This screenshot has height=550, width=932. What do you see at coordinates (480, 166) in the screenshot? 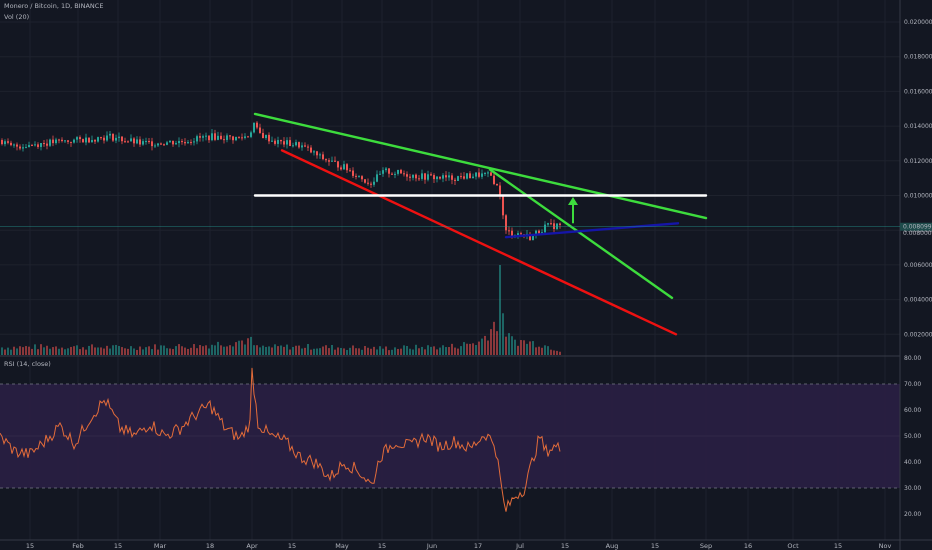
I see `green-upper-trendline` at bounding box center [480, 166].